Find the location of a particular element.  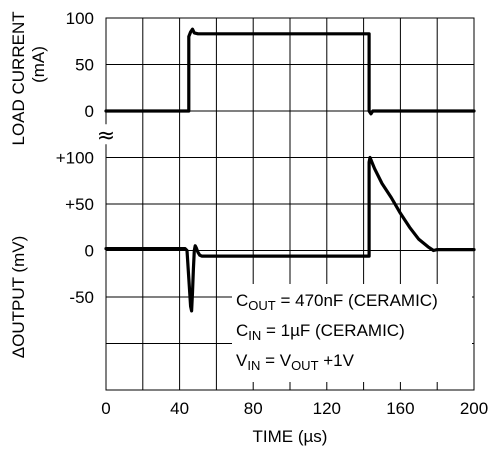

x-tick-label: 40 is located at coordinates (179, 408).